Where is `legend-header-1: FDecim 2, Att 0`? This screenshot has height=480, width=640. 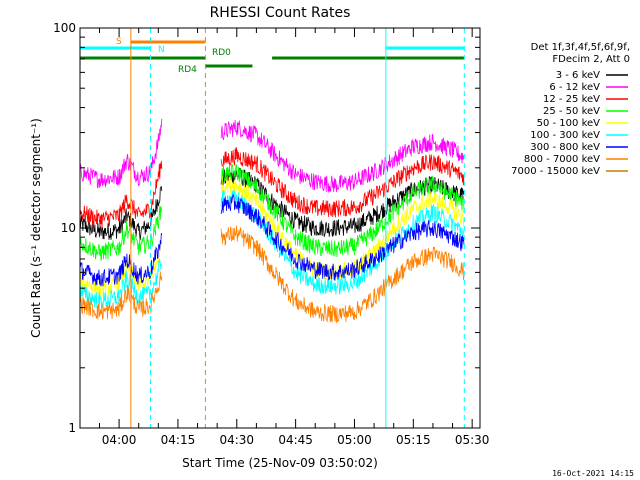
legend-header-1: FDecim 2, Att 0 is located at coordinates (591, 59).